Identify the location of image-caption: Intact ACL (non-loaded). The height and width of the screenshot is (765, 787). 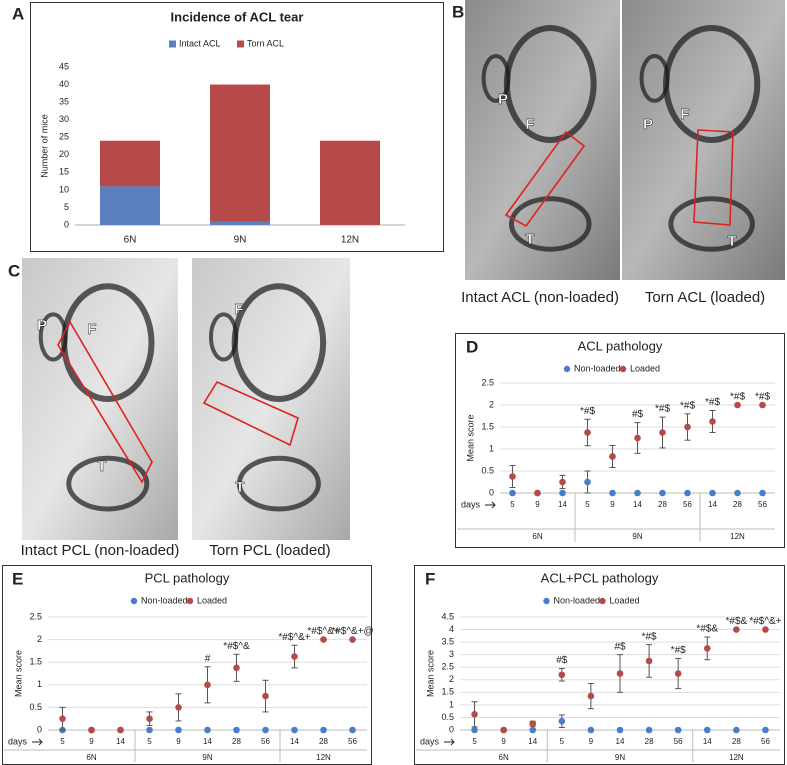
(540, 297).